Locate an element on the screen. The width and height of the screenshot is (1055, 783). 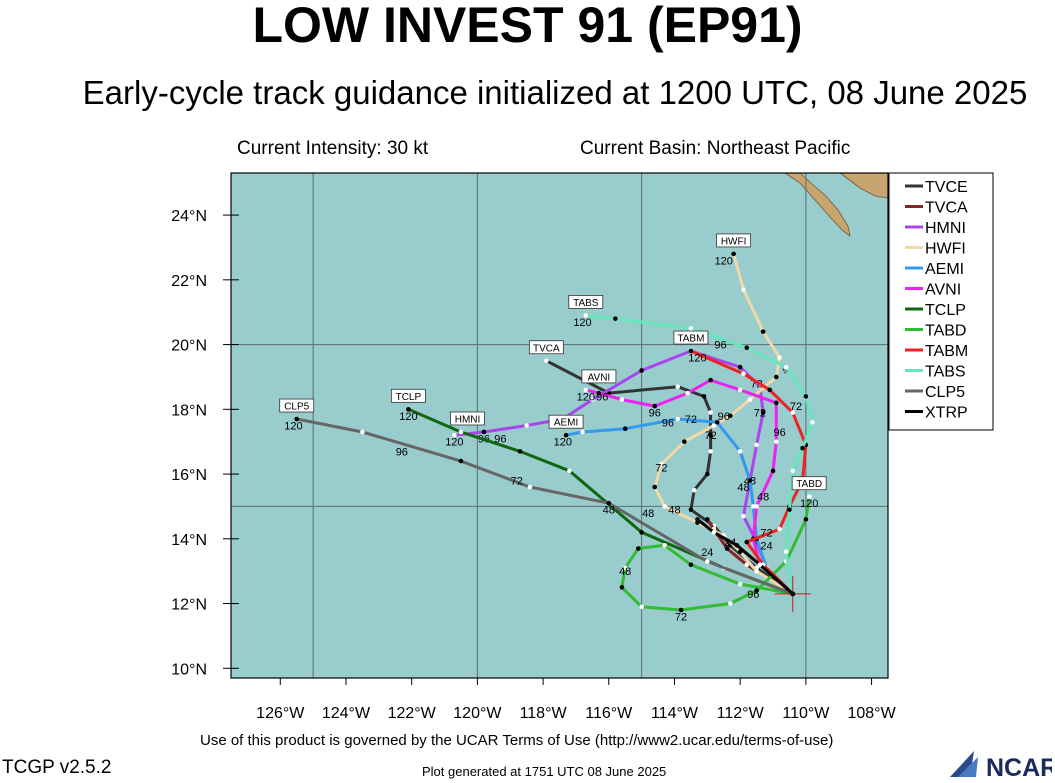
legend-label-tabm: TABM is located at coordinates (946, 351).